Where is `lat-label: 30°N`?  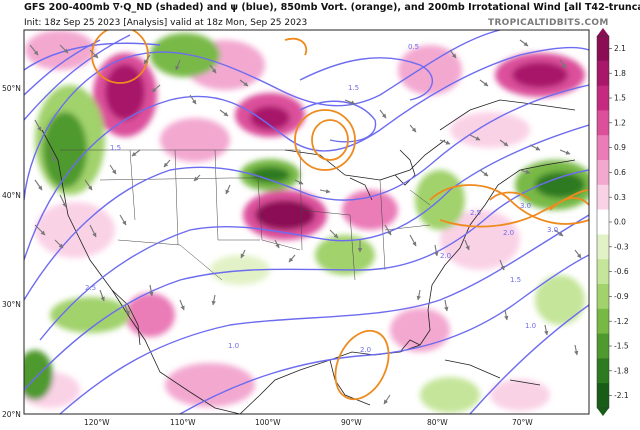 lat-label: 30°N is located at coordinates (11, 304).